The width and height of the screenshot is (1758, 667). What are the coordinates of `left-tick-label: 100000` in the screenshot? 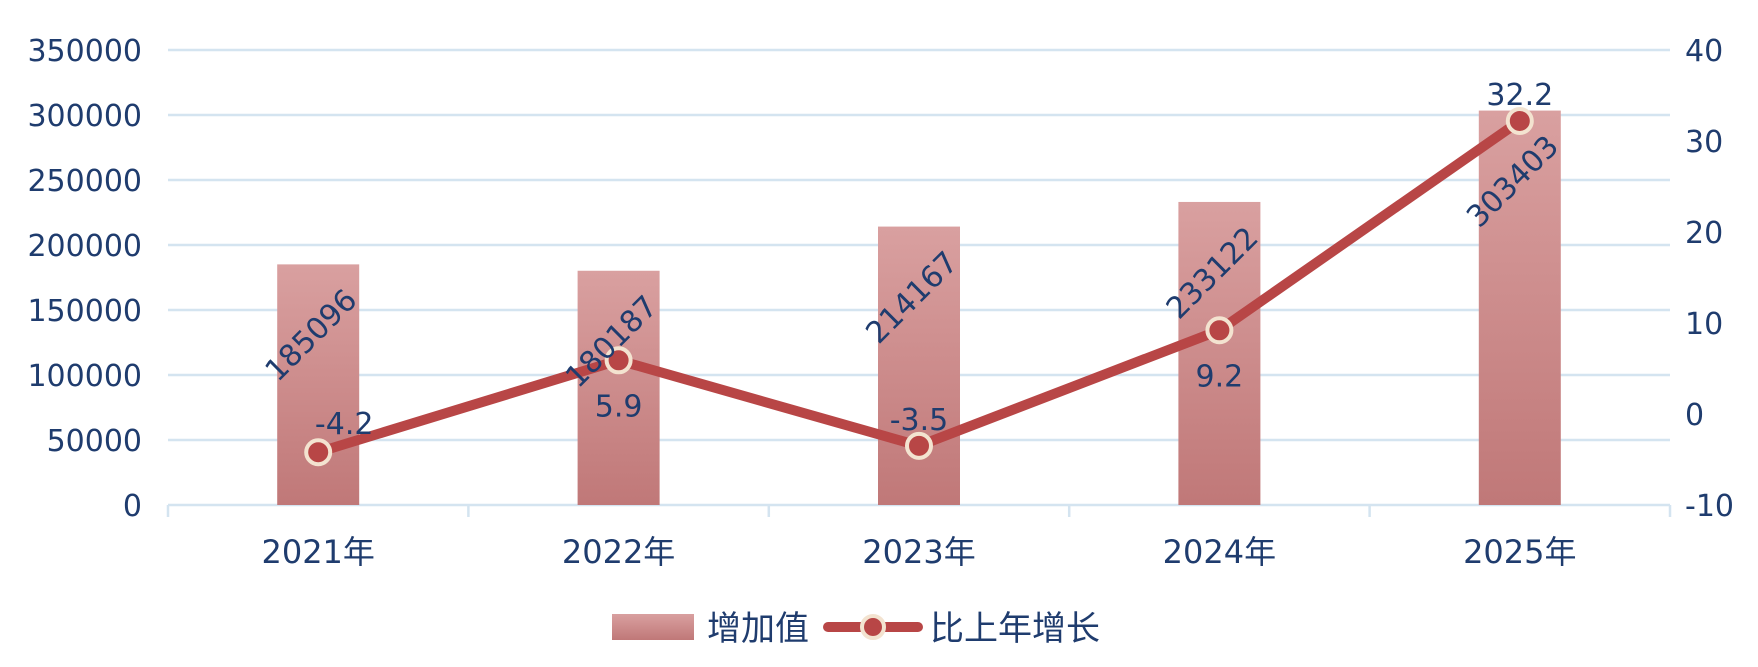 It's located at (84, 376).